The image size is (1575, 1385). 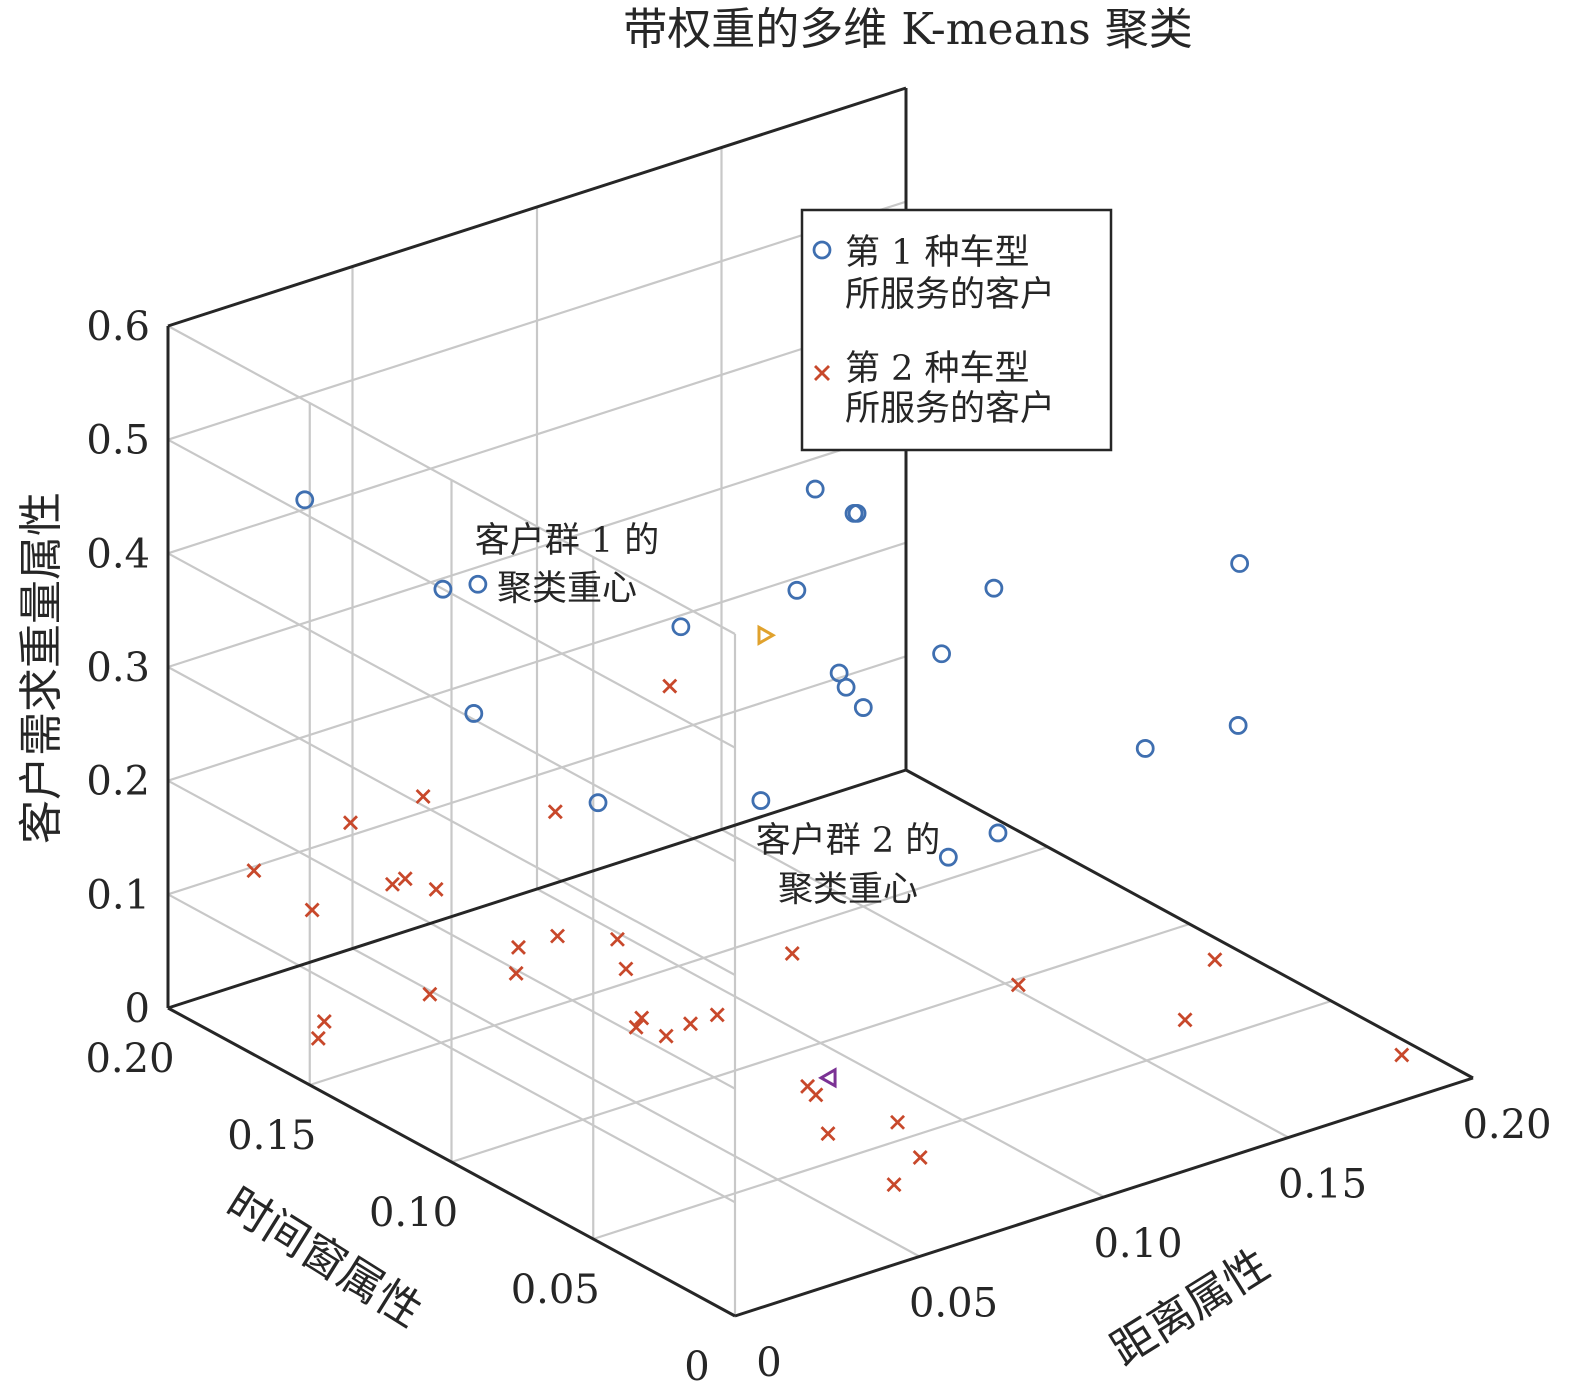 I want to click on z-tick-label: 0.4, so click(x=118, y=554).